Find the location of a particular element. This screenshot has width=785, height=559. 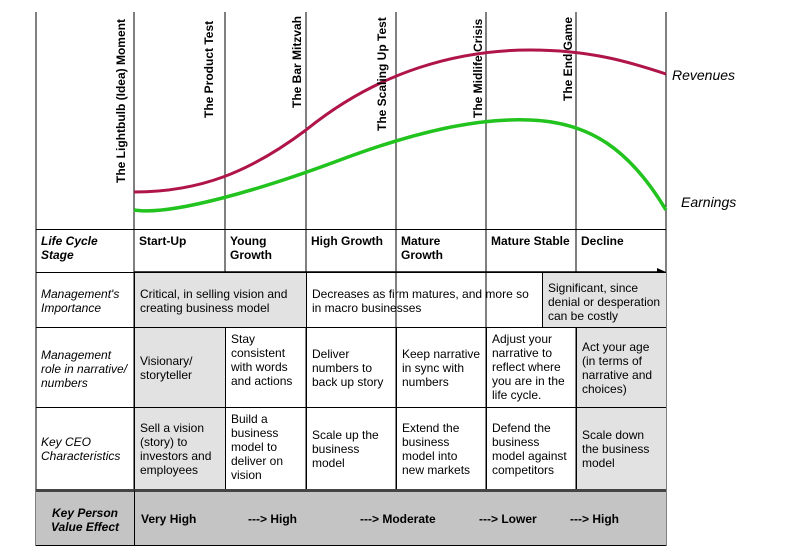

value-effect: ---> Moderate is located at coordinates (398, 519).